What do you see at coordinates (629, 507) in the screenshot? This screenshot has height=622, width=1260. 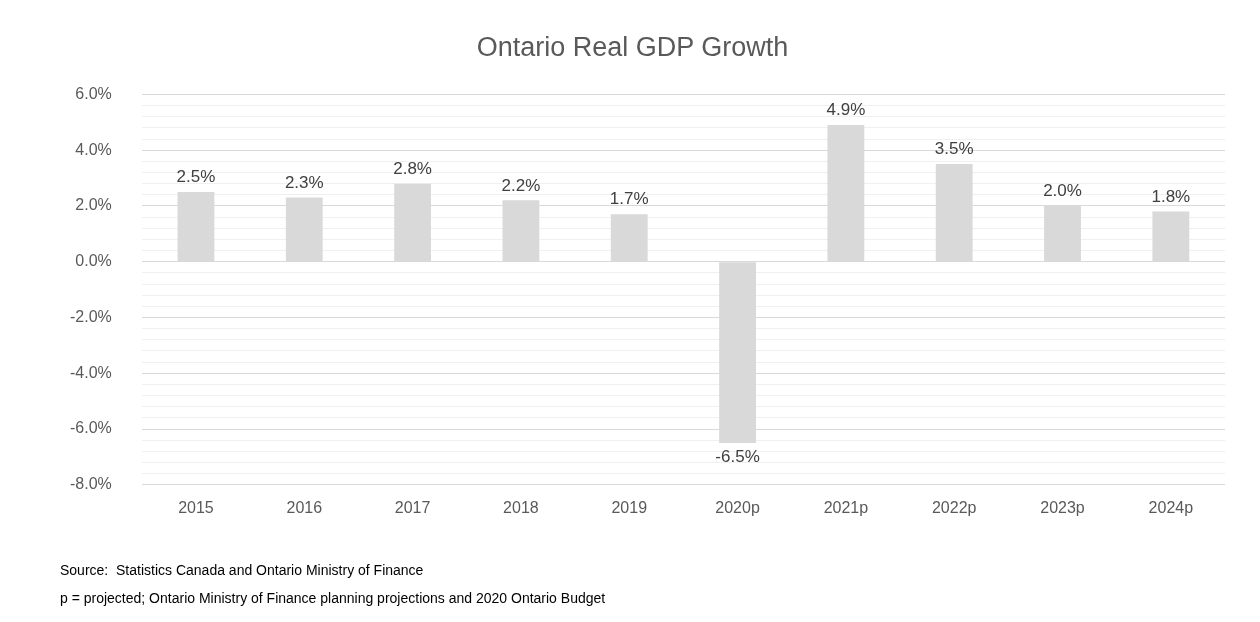 I see `x-tick-label: 2019` at bounding box center [629, 507].